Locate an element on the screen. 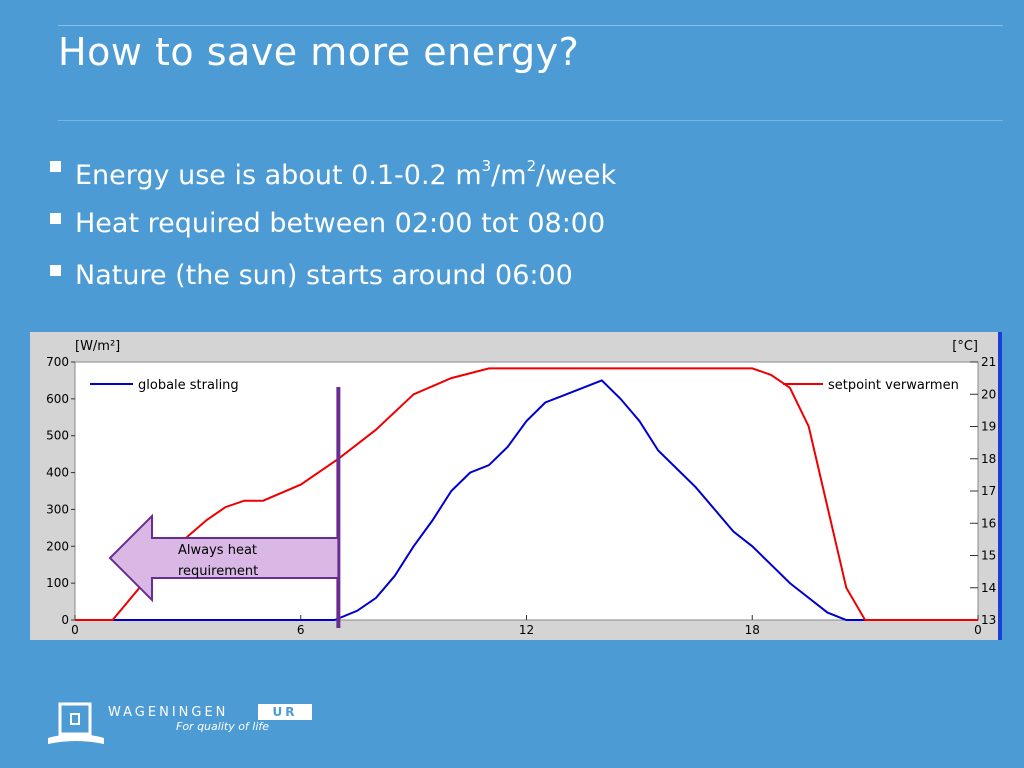 This screenshot has width=1024, height=768. bullet-item: Nature (the sun) starts around 06:00 is located at coordinates (333, 276).